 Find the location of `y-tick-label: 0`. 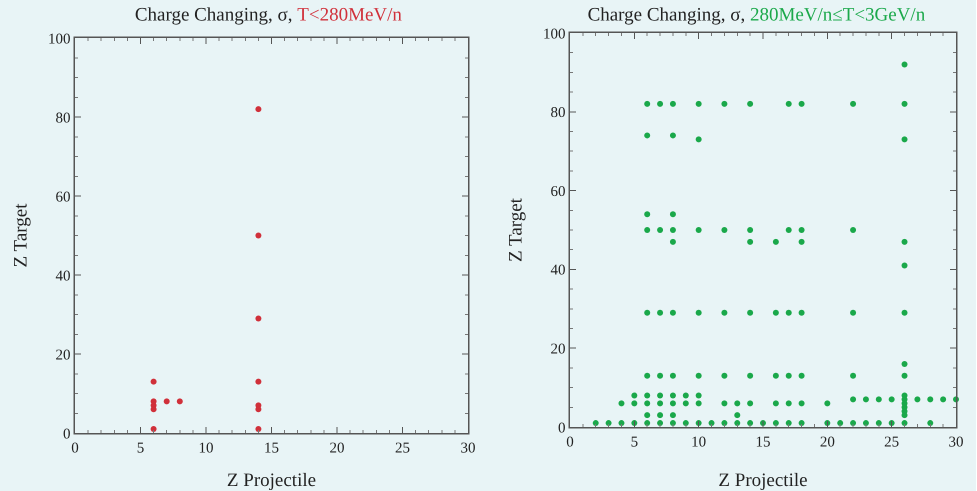

y-tick-label: 0 is located at coordinates (562, 428).